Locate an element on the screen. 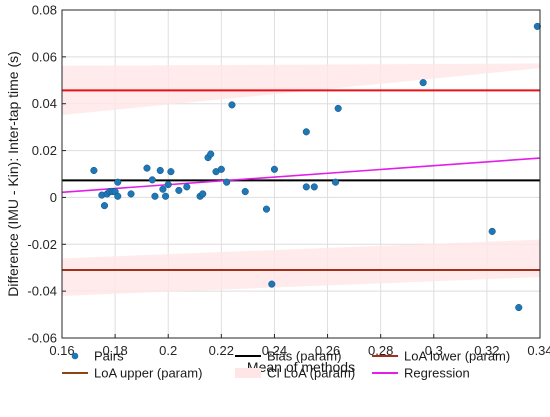 Image resolution: width=550 pixels, height=417 pixels. ci-band-upper is located at coordinates (301, 89).